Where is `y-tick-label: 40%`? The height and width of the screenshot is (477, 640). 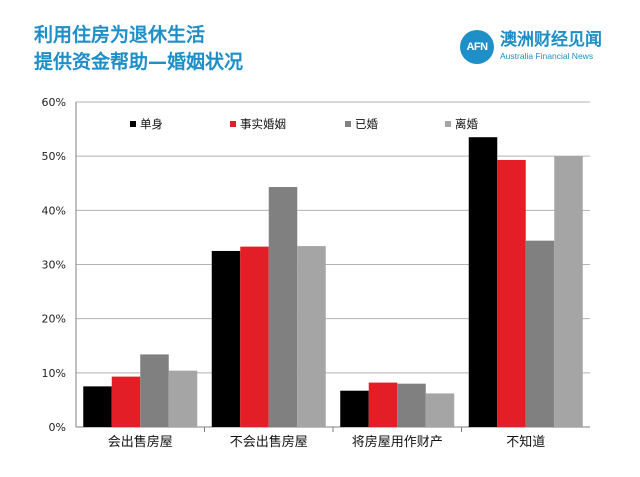 y-tick-label: 40% is located at coordinates (54, 210).